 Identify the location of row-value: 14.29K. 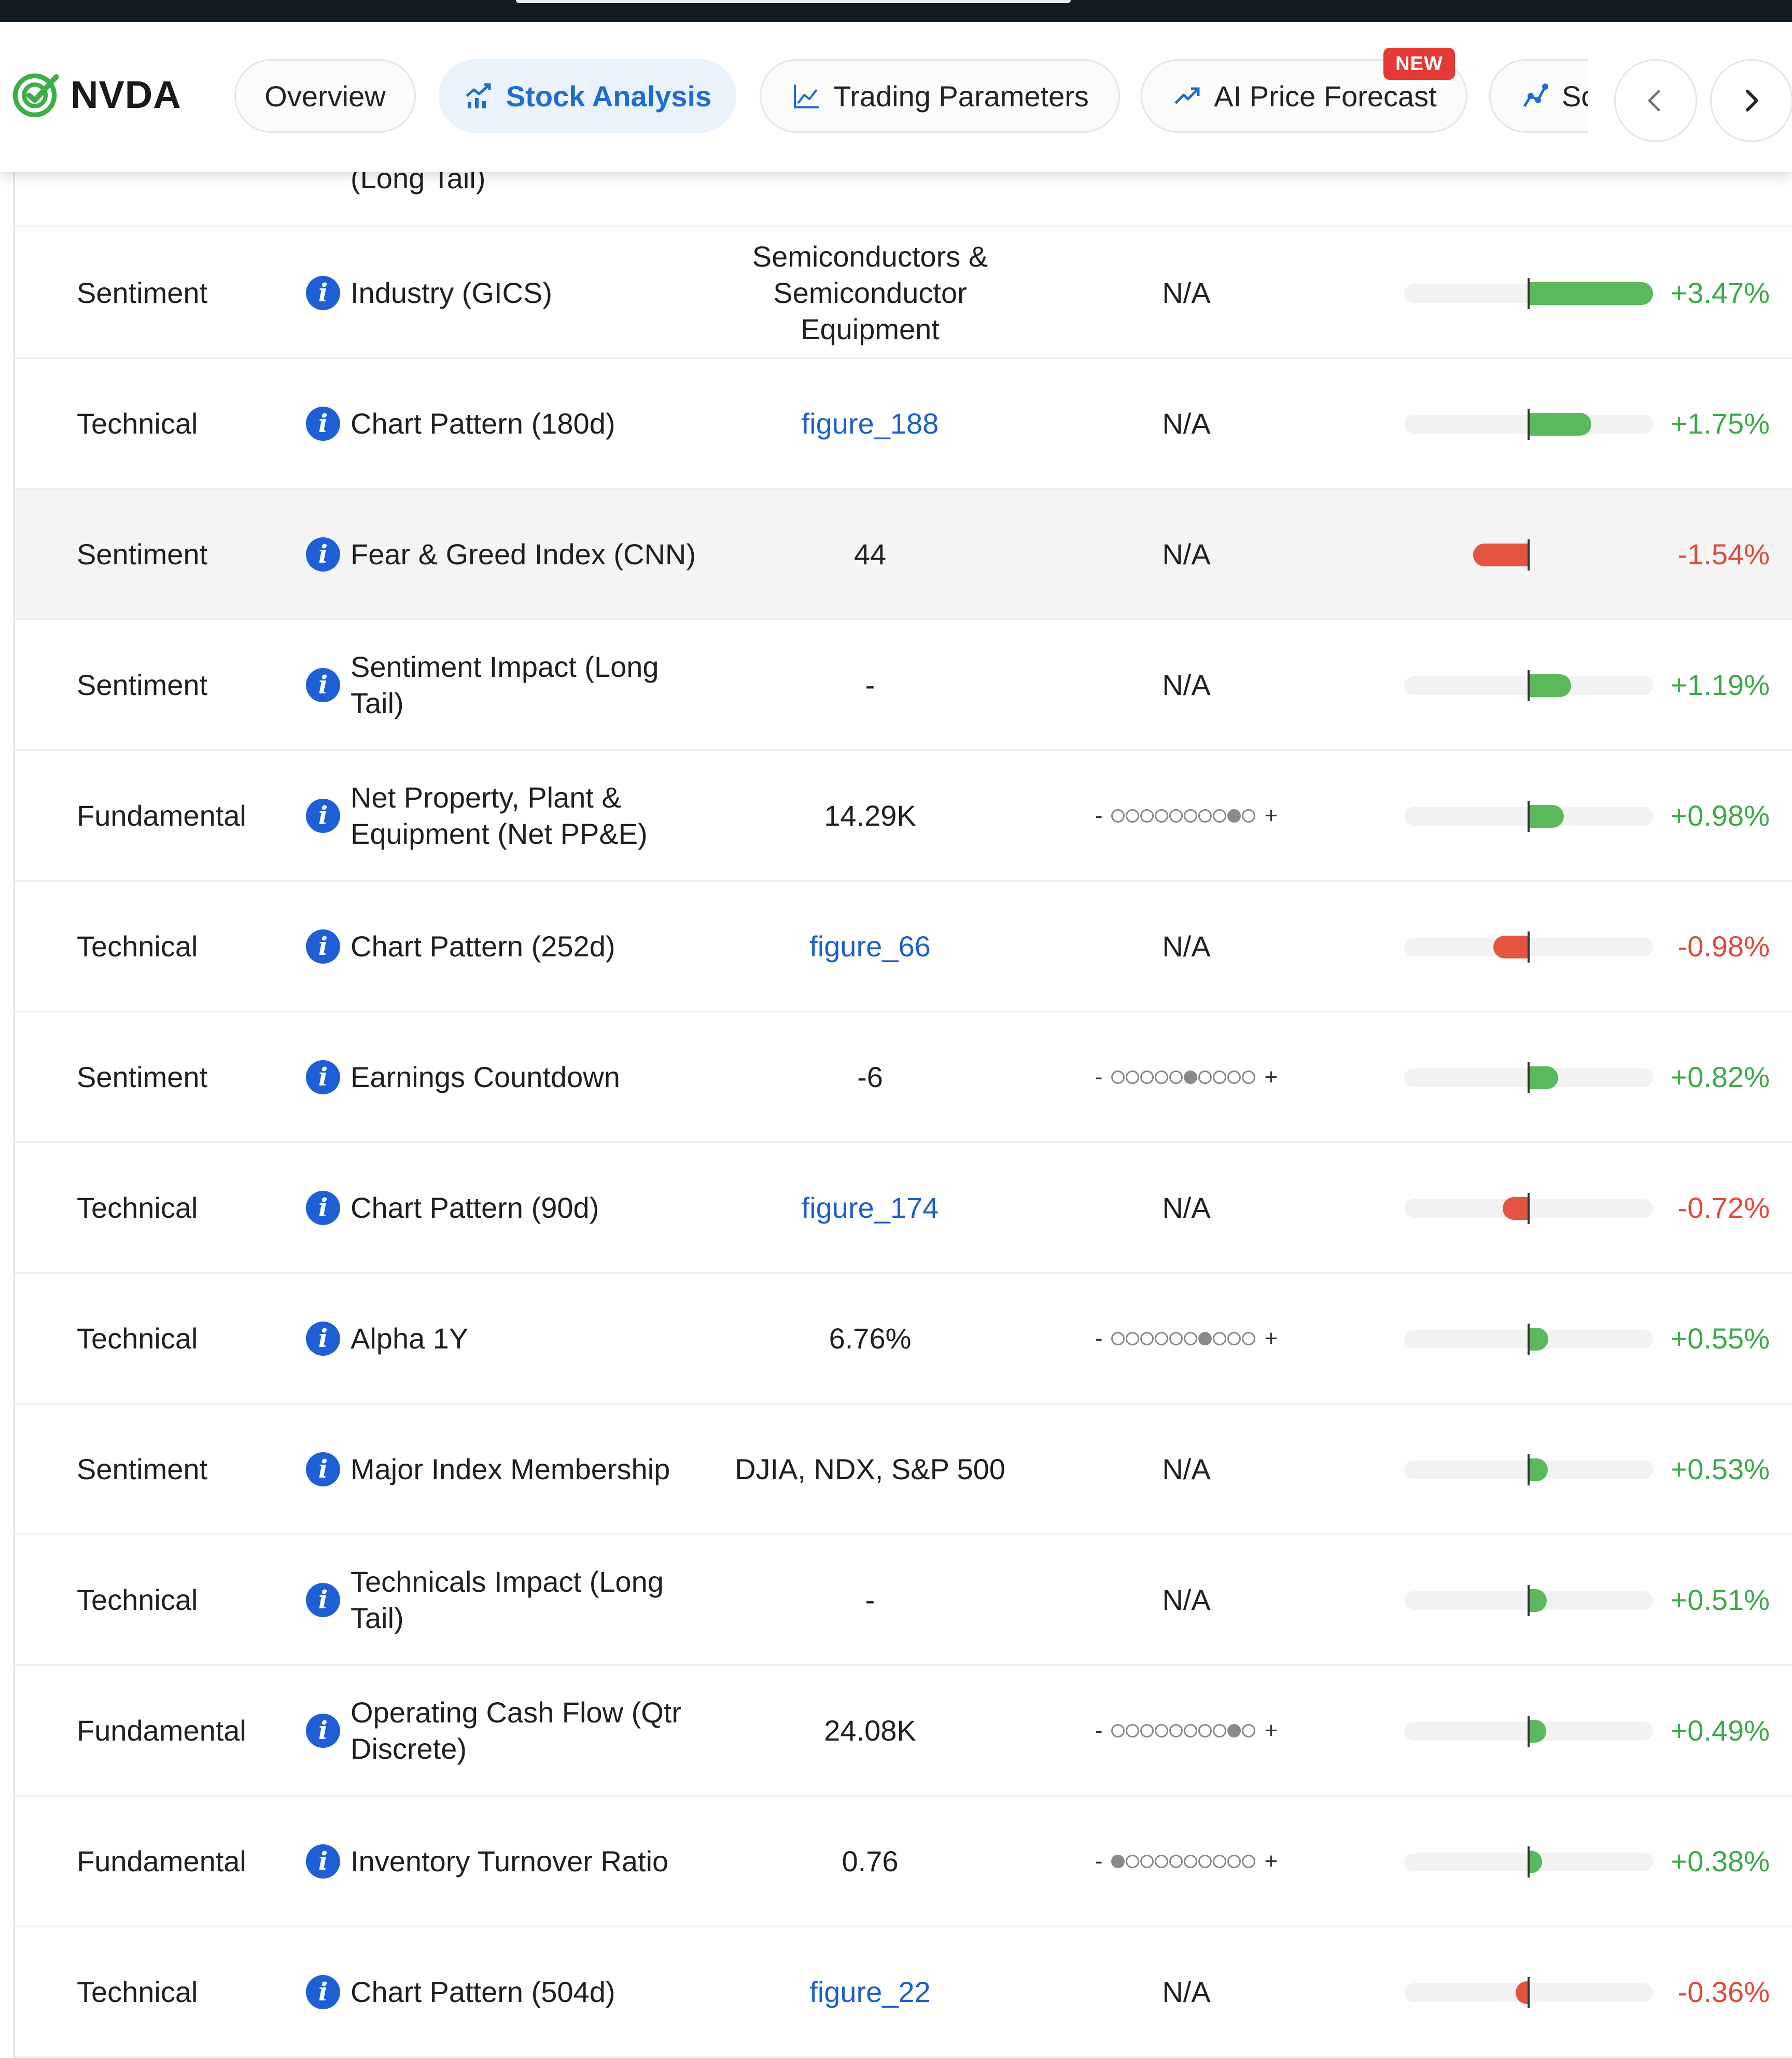
(870, 815).